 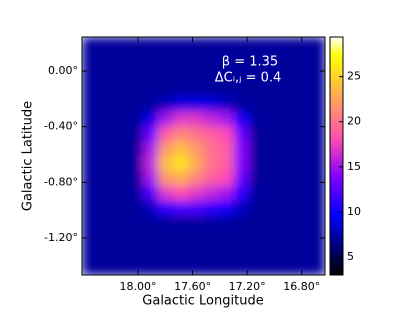 I want to click on colorbar-tick-label: 5, so click(x=350, y=256).